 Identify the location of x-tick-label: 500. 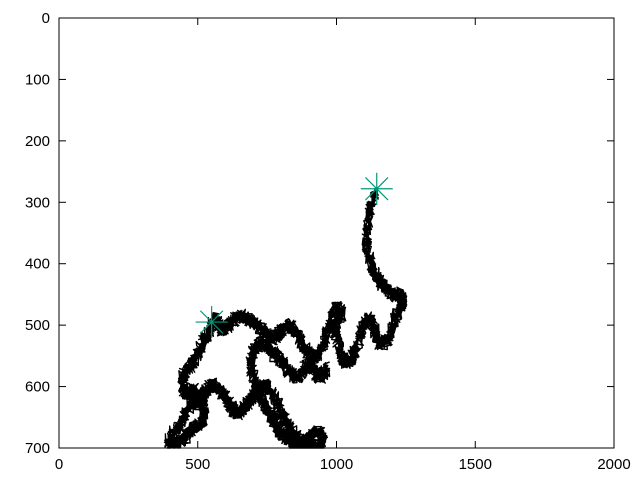
(197, 464).